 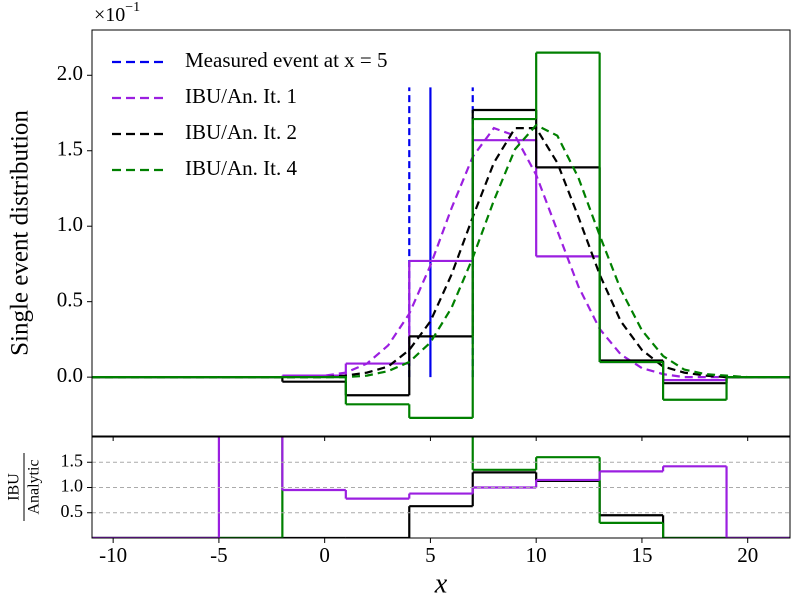 I want to click on x-axis-label: x, so click(x=441, y=583).